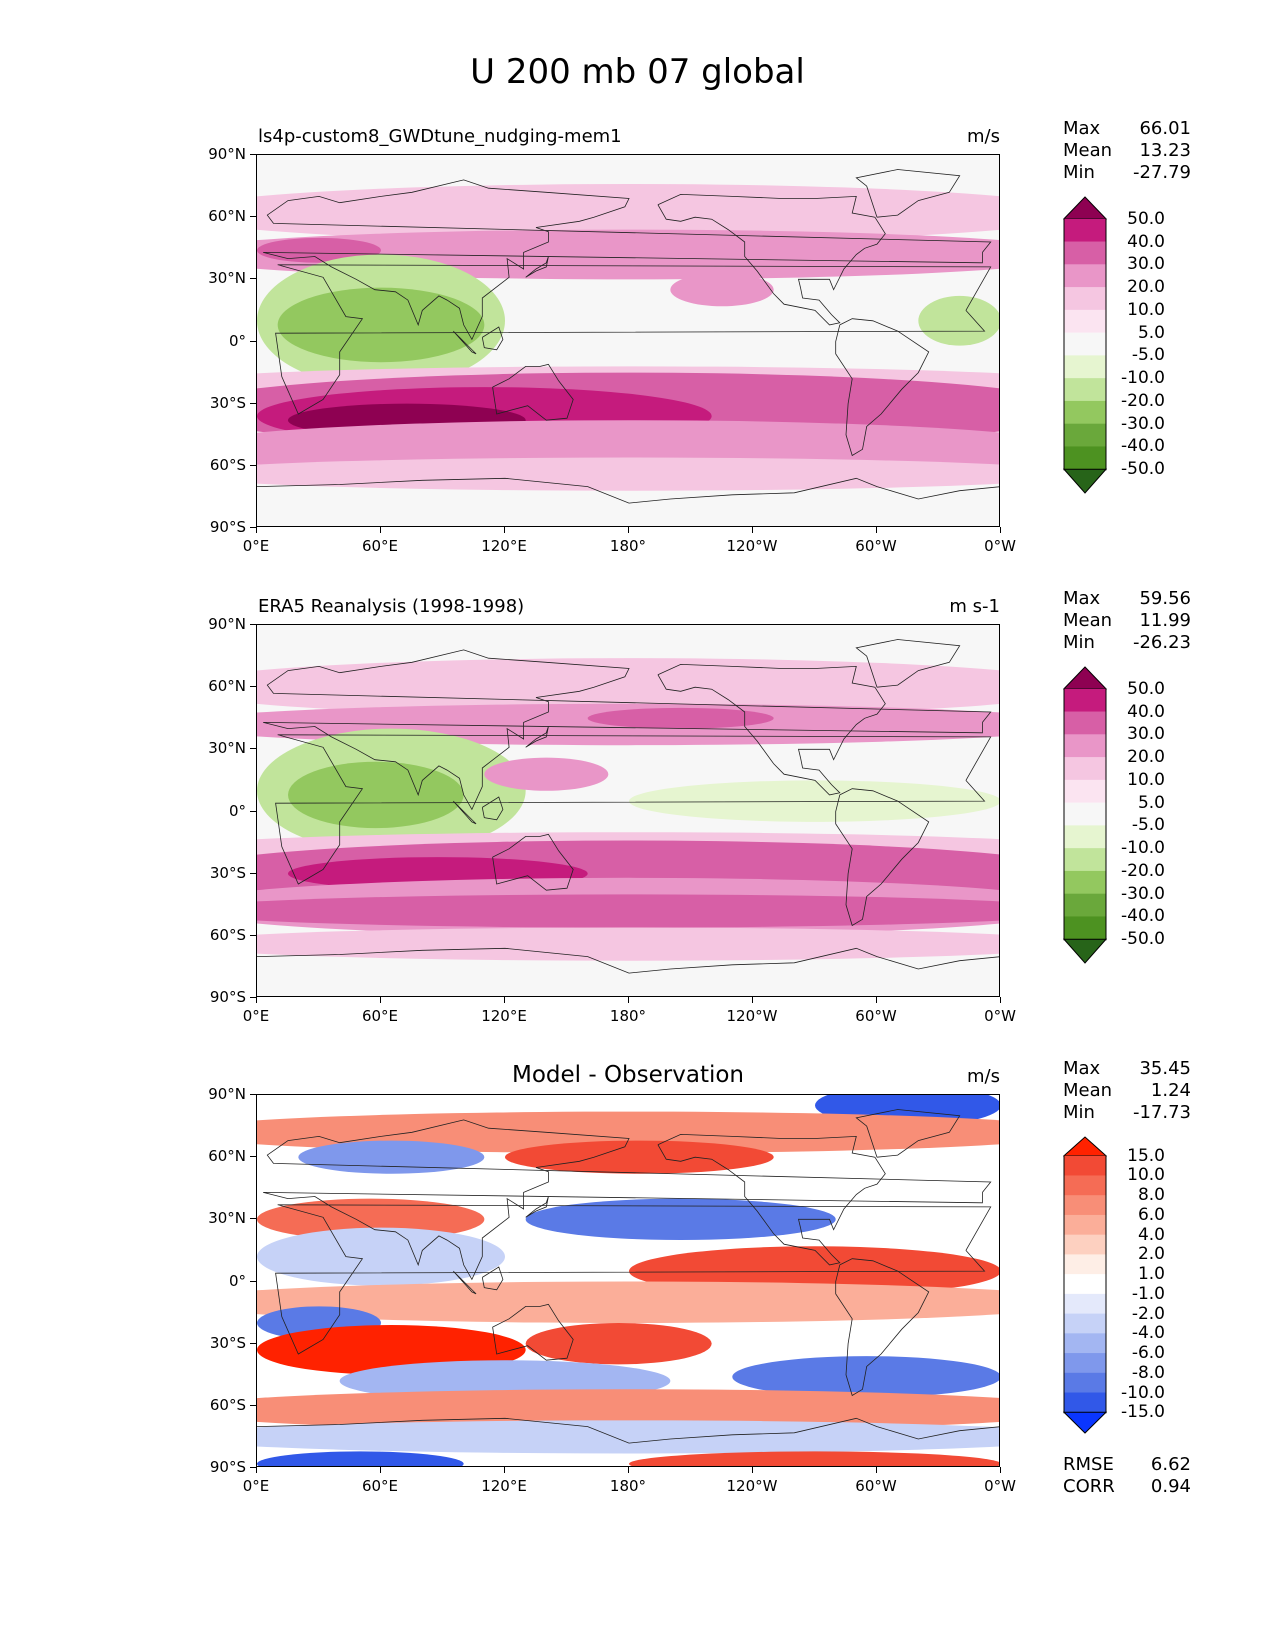 The height and width of the screenshot is (1650, 1275). Describe the element at coordinates (1127, 1069) in the screenshot. I see `stat-row-max: Max 35.45` at that location.